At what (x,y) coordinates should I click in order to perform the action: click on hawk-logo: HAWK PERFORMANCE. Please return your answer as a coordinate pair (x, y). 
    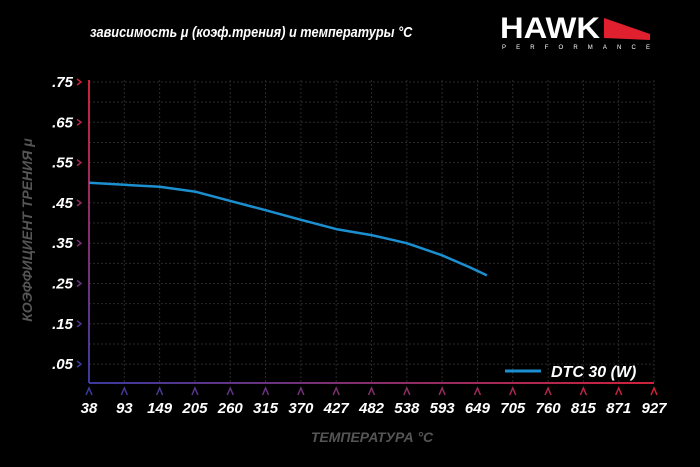
    Looking at the image, I should click on (575, 31).